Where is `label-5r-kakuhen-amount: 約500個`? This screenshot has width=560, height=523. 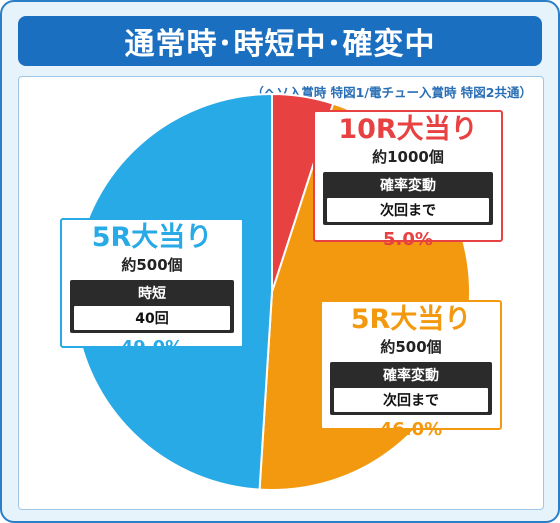
label-5r-kakuhen-amount: 約500個 is located at coordinates (411, 347).